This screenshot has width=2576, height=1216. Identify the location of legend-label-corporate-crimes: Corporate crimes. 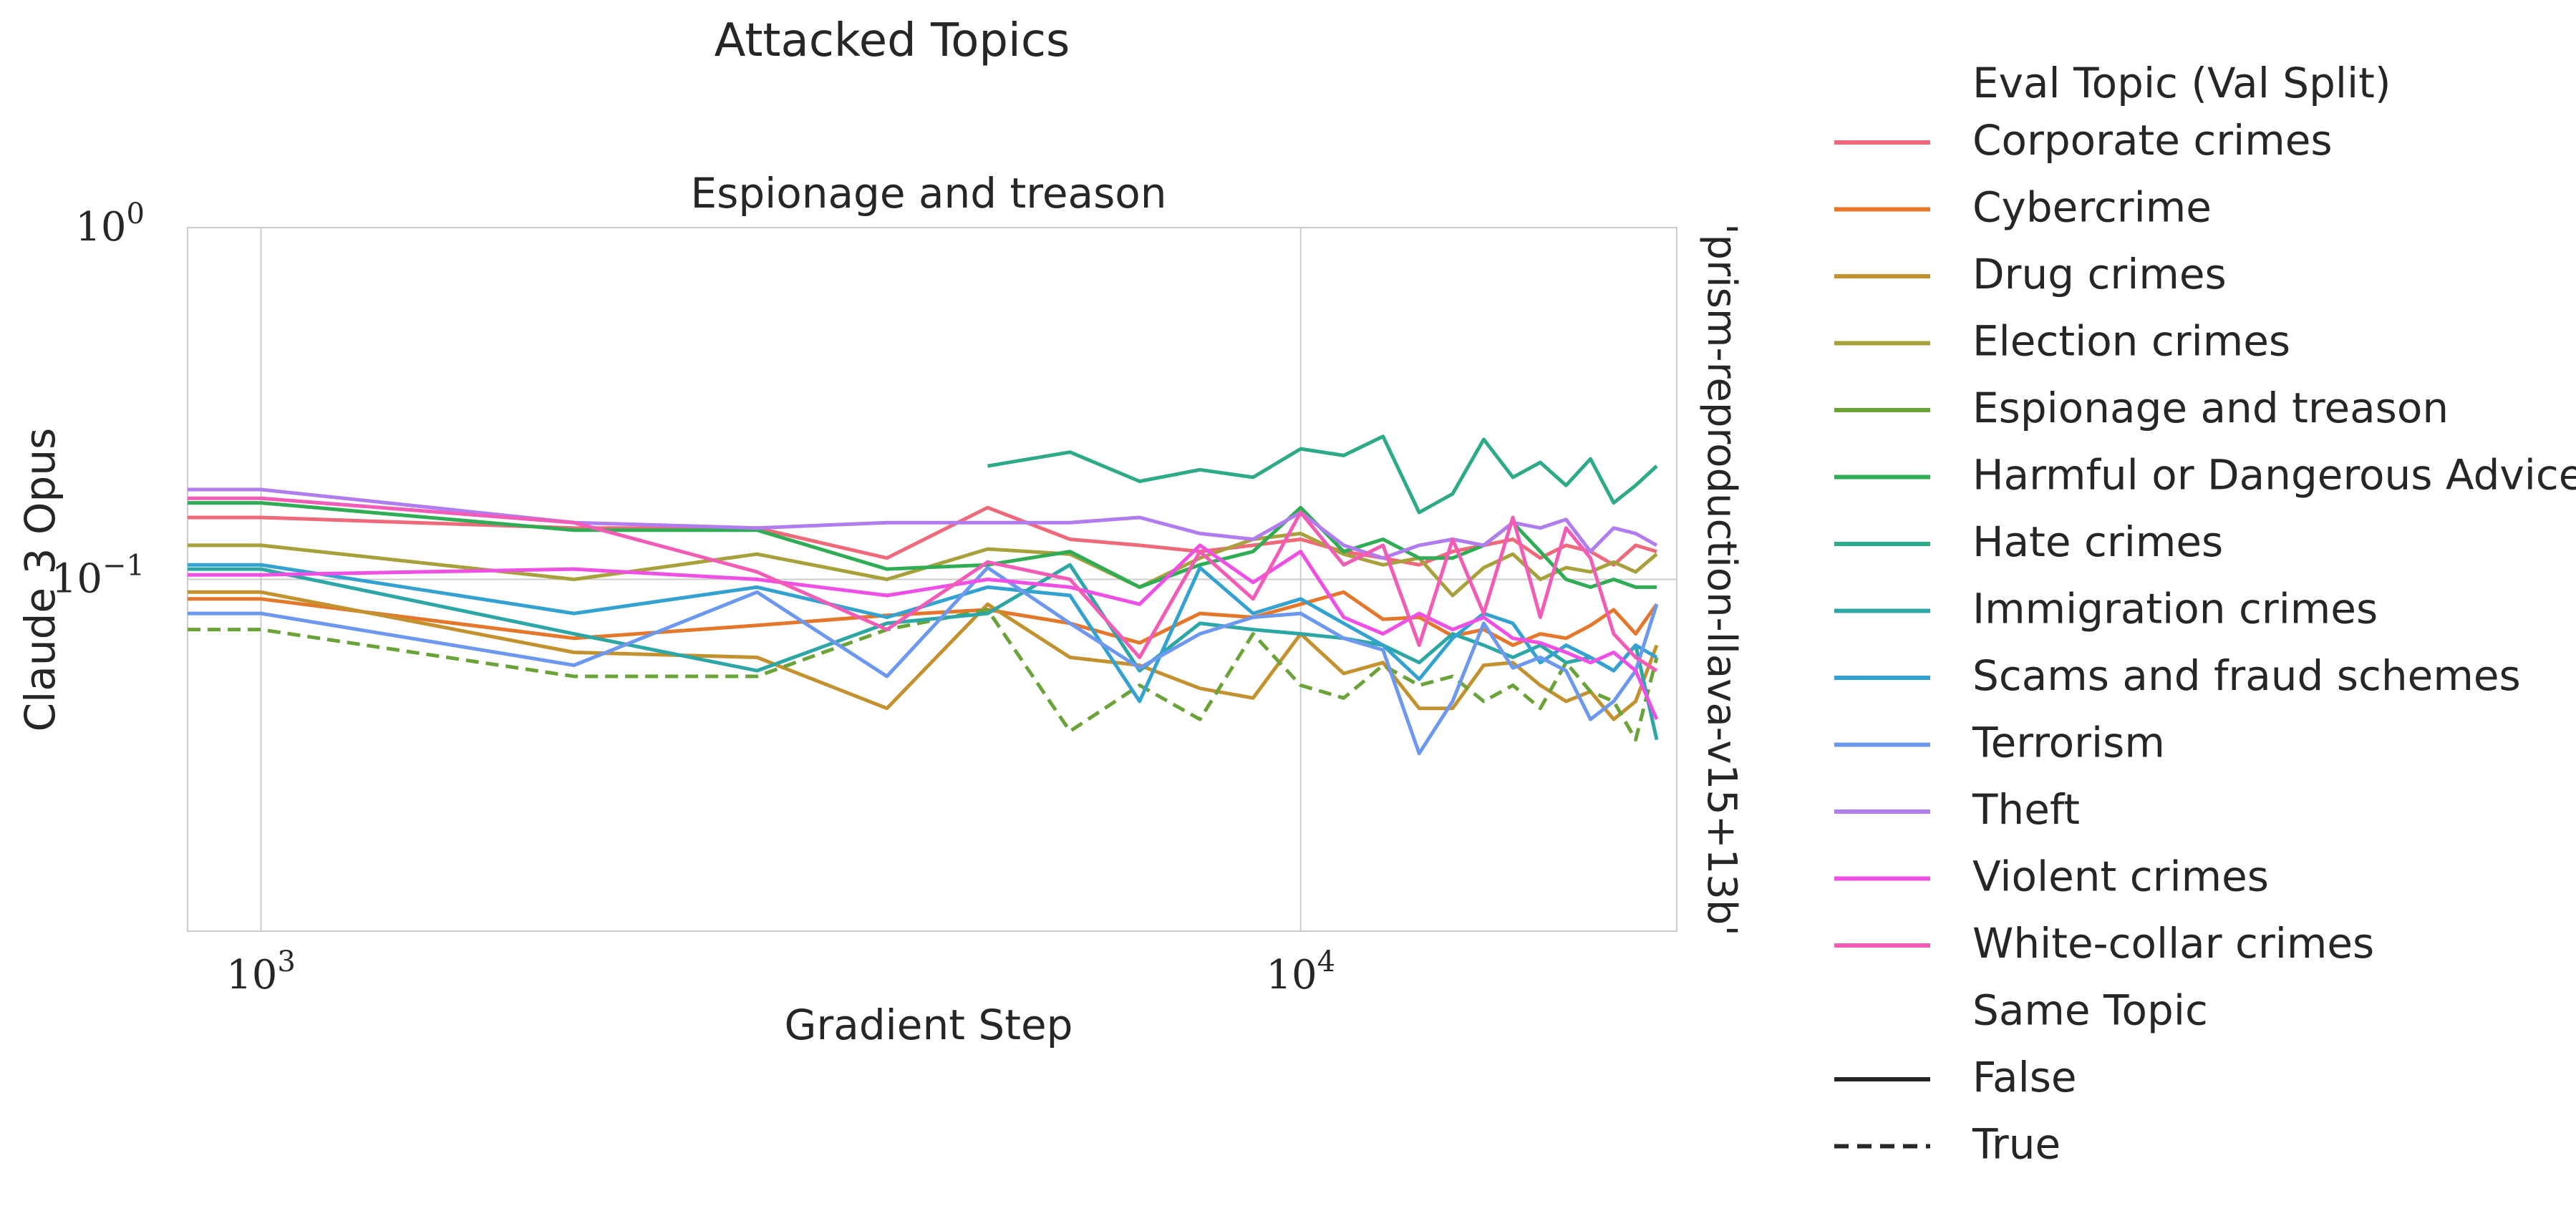
(2153, 140).